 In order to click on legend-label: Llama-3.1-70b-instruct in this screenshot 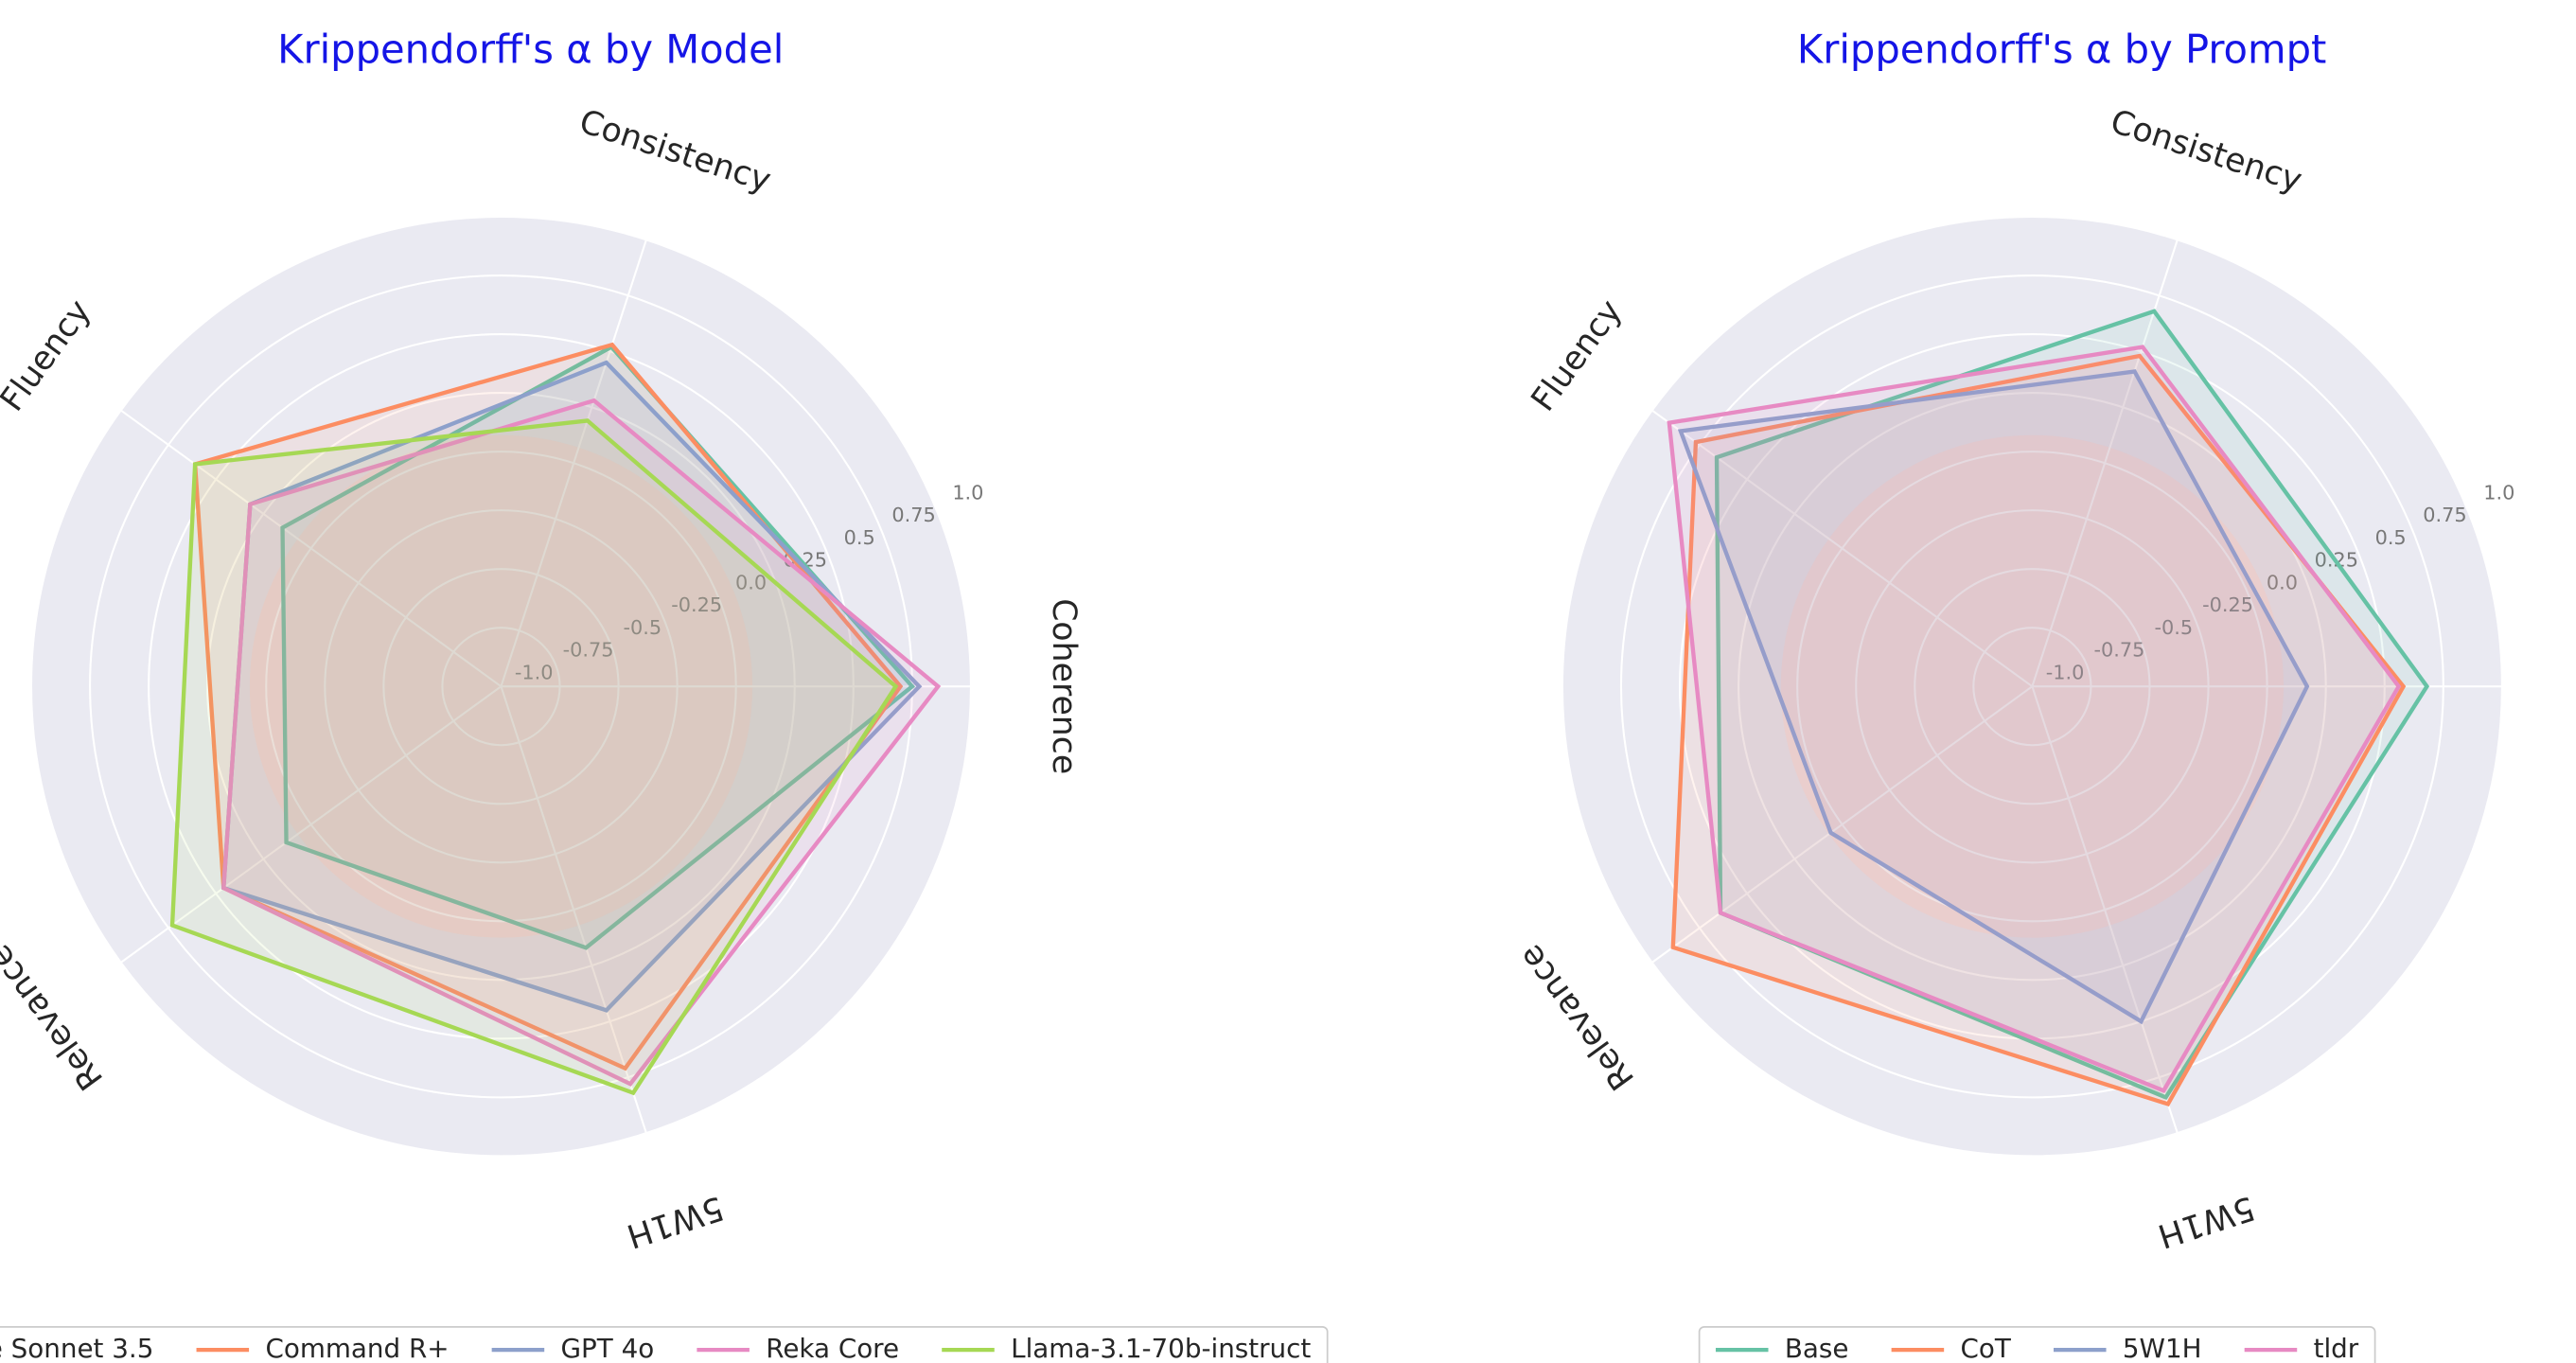, I will do `click(1161, 1348)`.